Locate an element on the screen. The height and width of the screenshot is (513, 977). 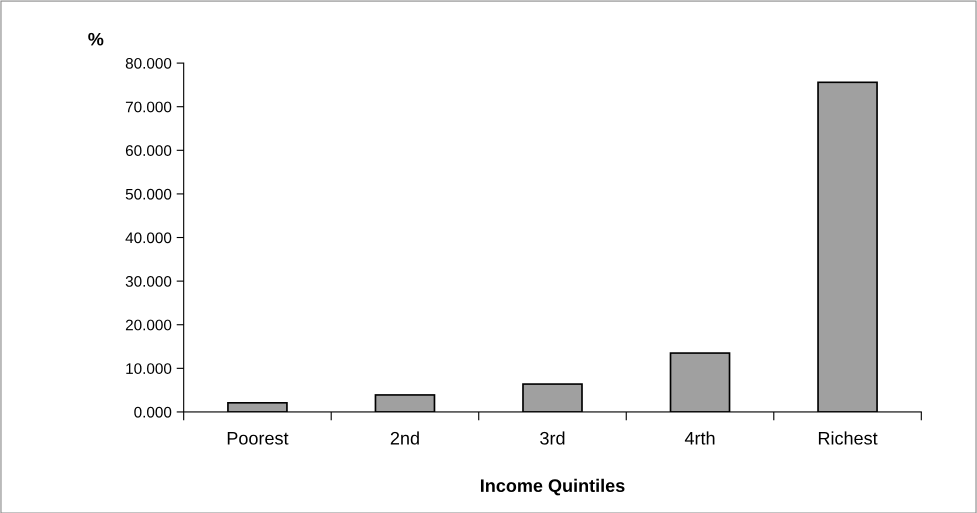
x-tick-label: 2nd is located at coordinates (404, 438).